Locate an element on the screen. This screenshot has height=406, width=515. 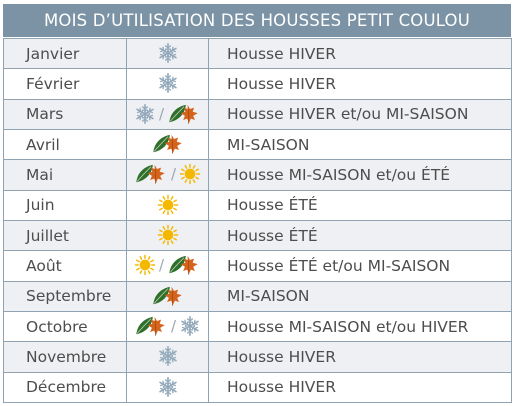
table-row: Décembre Housse HIVER is located at coordinates (257, 387).